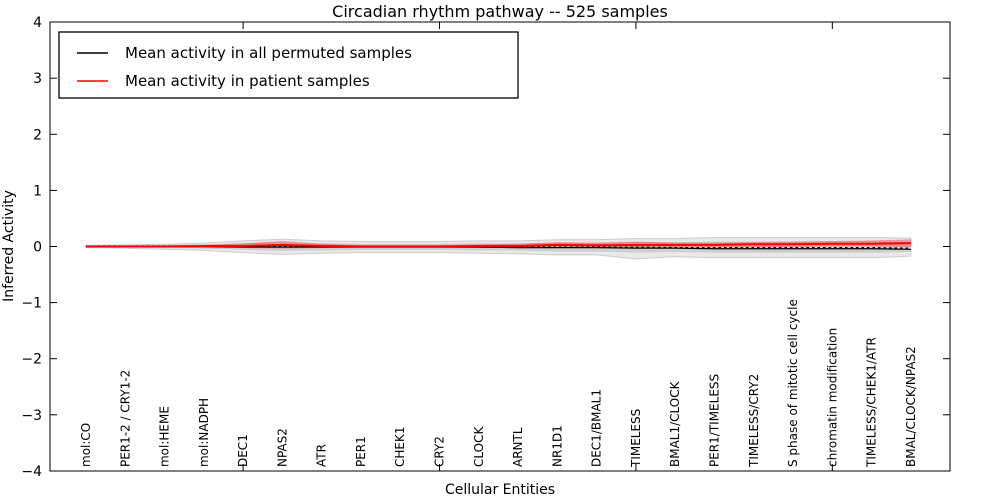  Describe the element at coordinates (636, 438) in the screenshot. I see `x-category-label: TIMELESS` at that location.